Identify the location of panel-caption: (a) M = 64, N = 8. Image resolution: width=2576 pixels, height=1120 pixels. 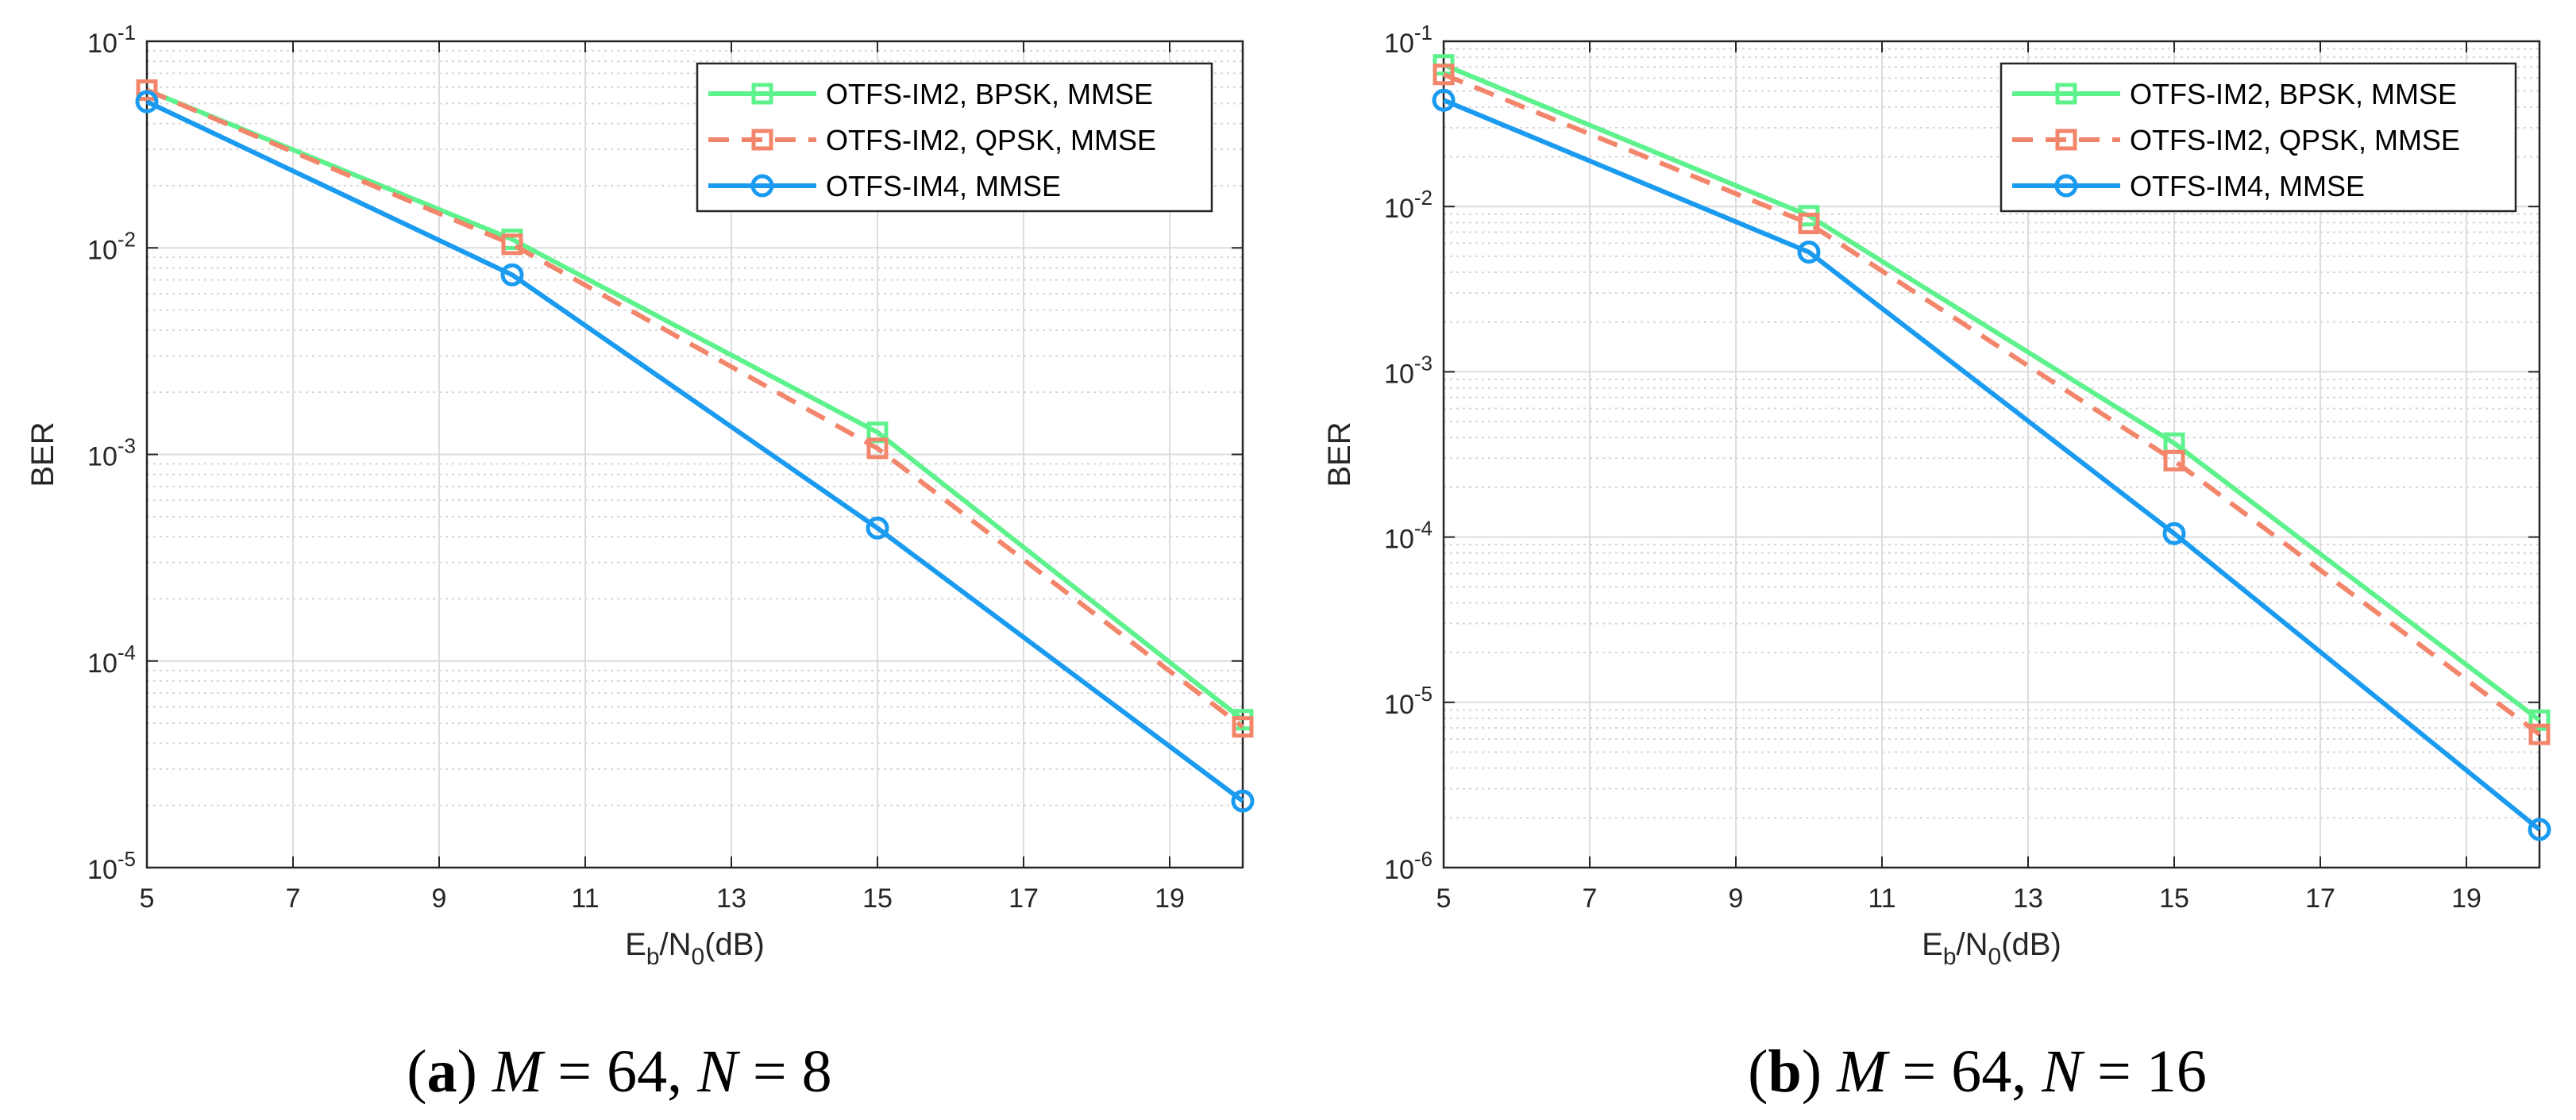
(619, 1072).